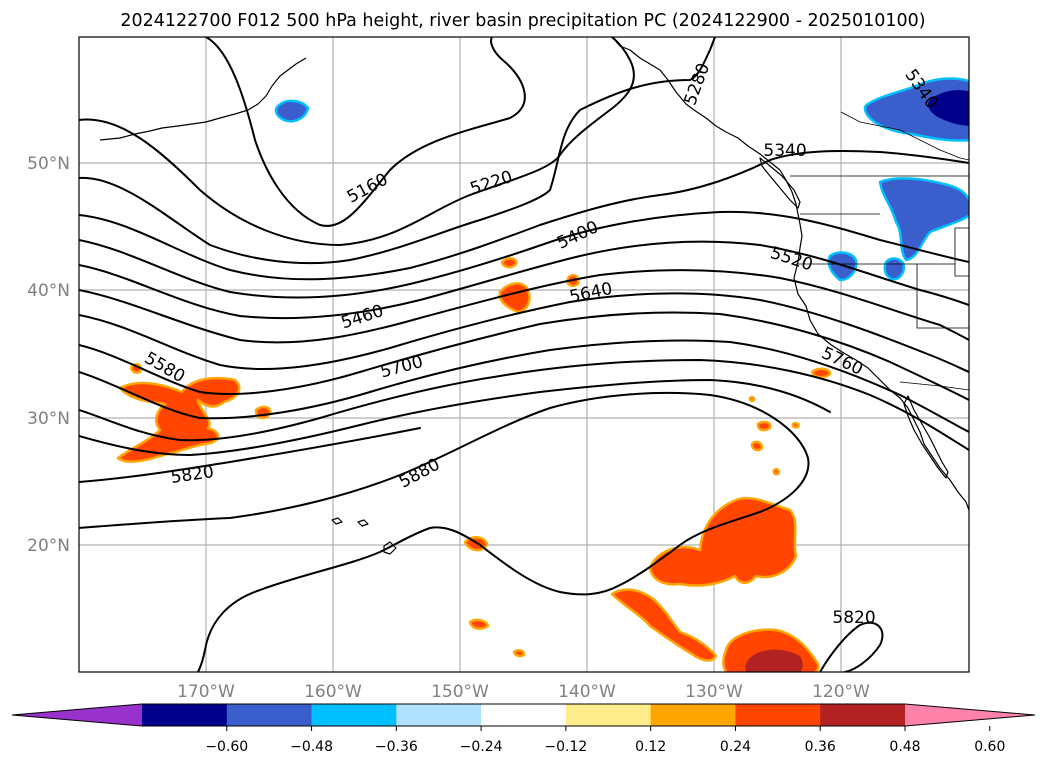  I want to click on anomaly-strong-core, so click(774, 660).